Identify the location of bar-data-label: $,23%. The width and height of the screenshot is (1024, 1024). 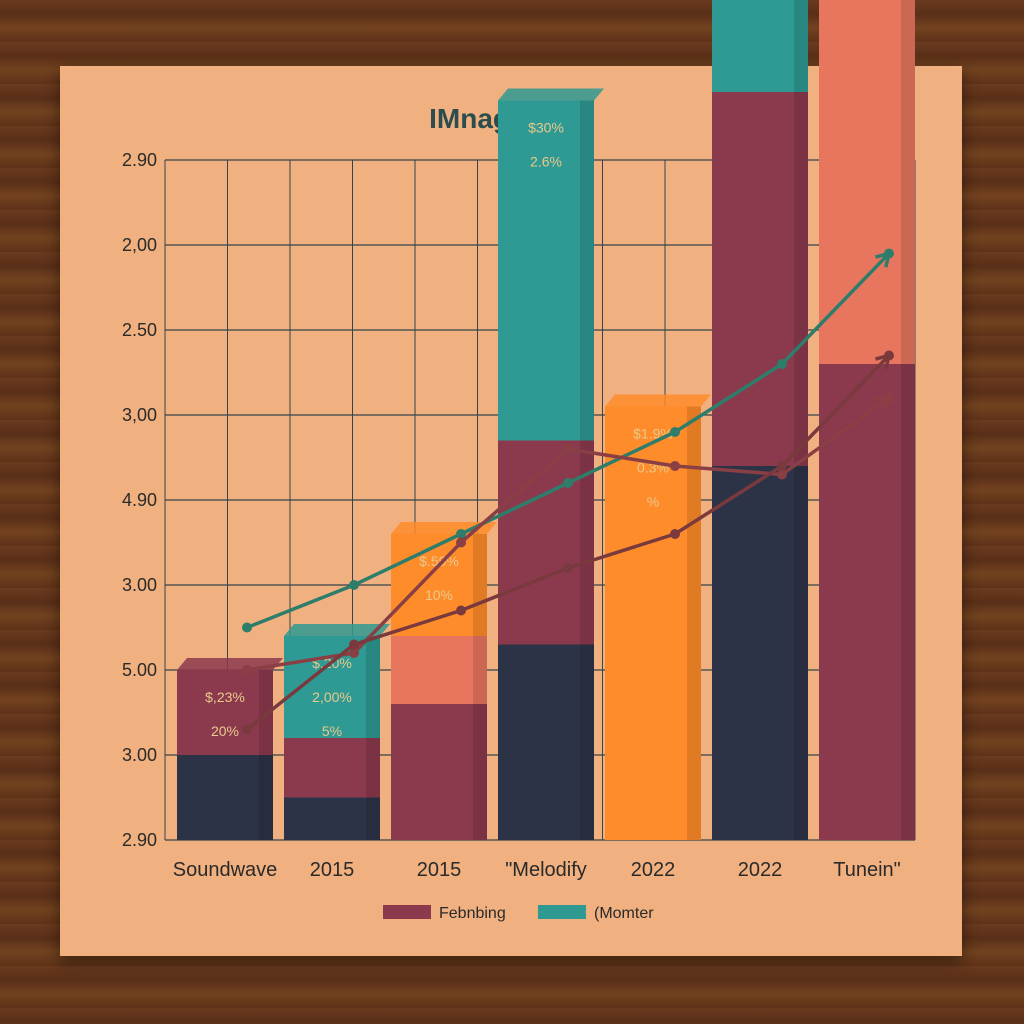
(225, 697).